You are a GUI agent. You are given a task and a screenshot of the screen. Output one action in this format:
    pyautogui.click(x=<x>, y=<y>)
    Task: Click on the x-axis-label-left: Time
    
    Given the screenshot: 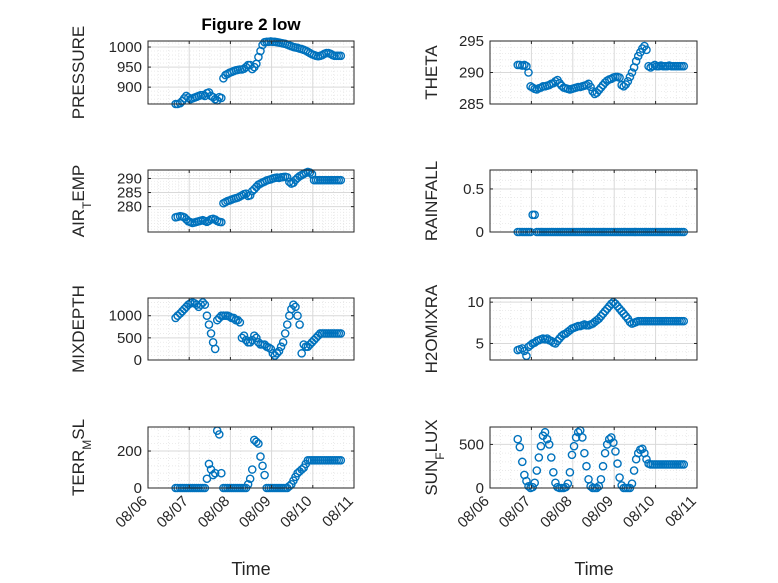 What is the action you would take?
    pyautogui.click(x=250, y=569)
    